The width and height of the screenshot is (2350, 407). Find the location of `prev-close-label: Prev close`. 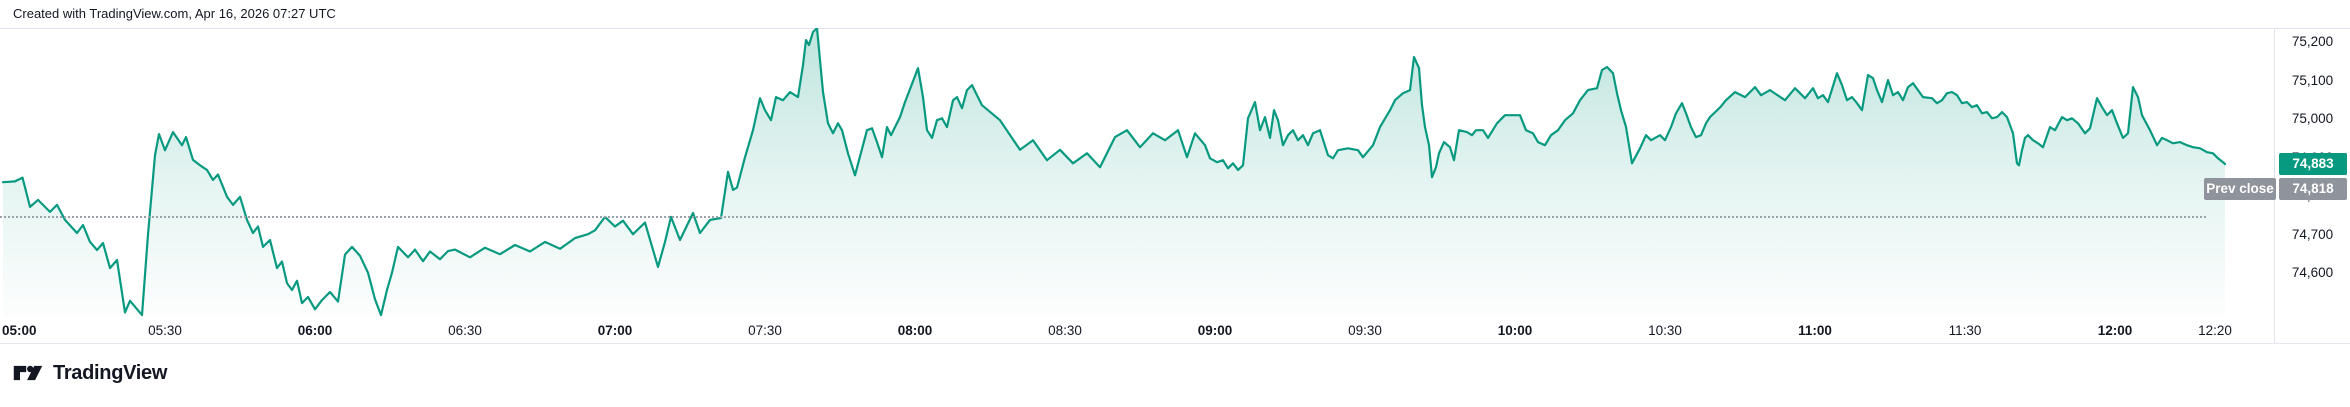

prev-close-label: Prev close is located at coordinates (2240, 189).